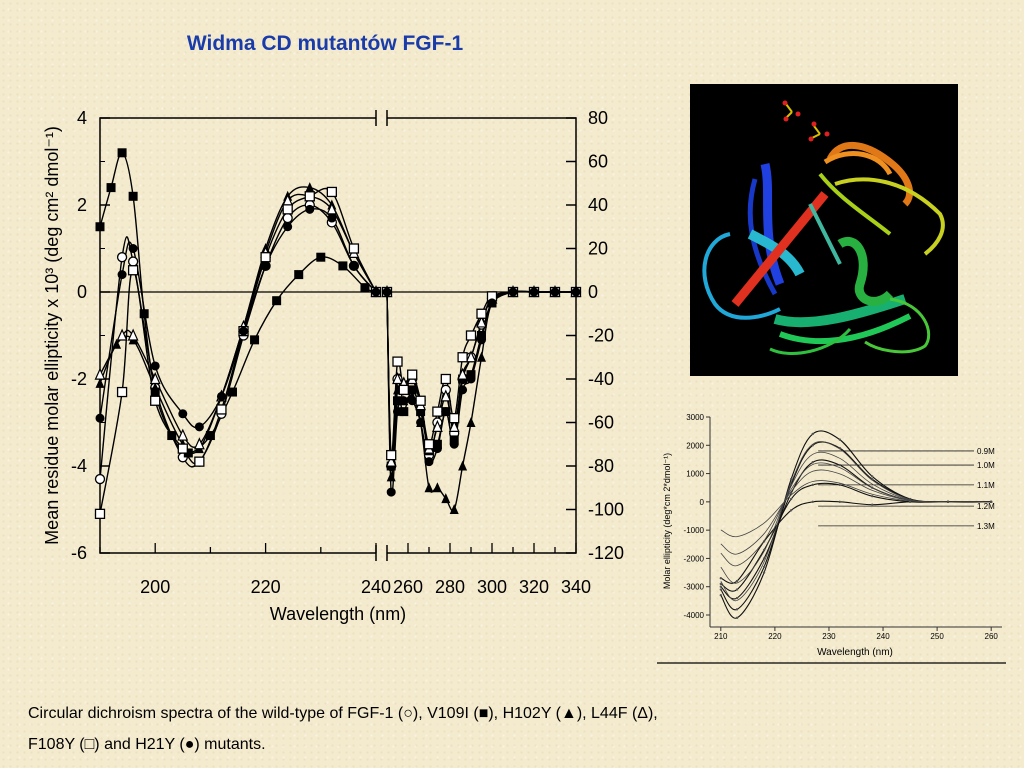 The width and height of the screenshot is (1024, 768). I want to click on y-tick-label-right: 20, so click(598, 249).